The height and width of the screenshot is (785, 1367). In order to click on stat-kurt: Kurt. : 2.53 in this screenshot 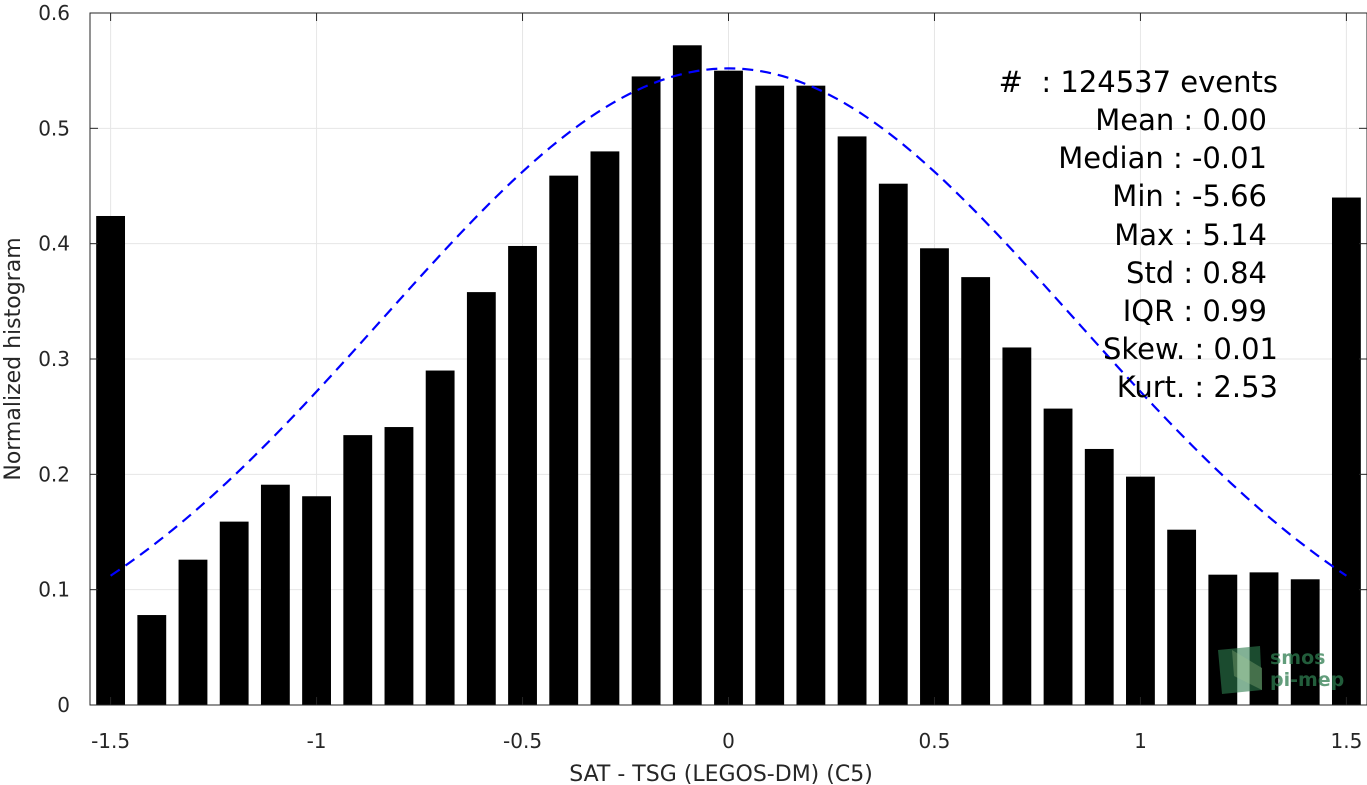, I will do `click(1197, 387)`.